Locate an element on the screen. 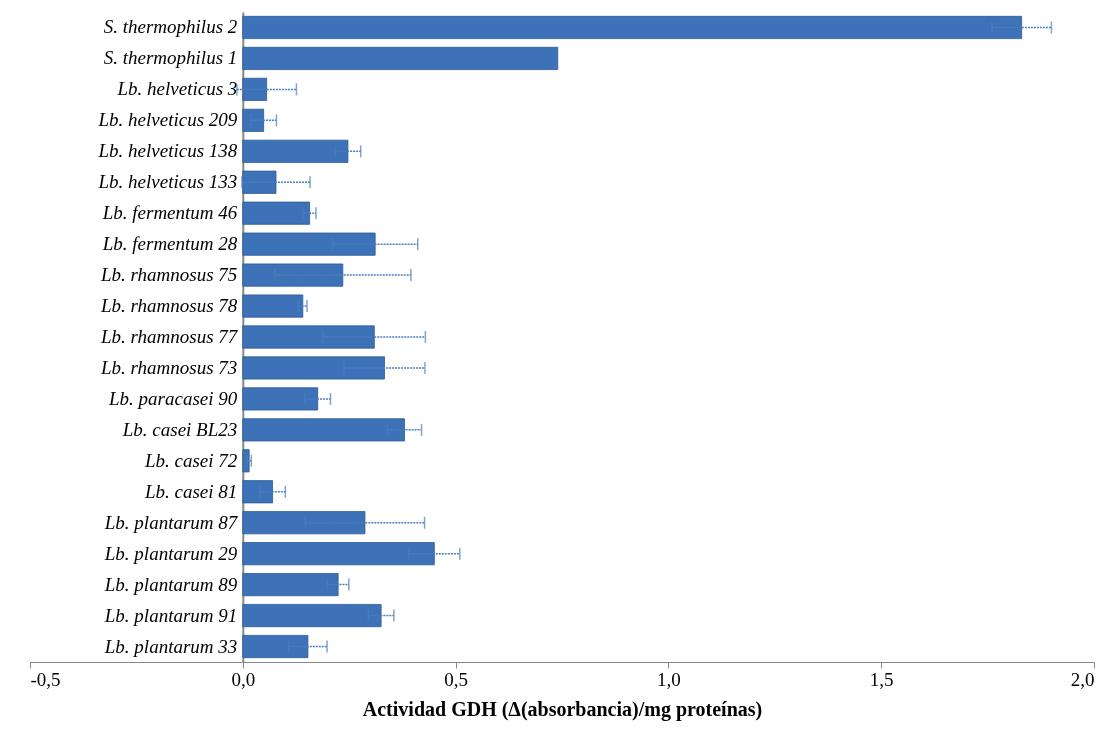 The image size is (1112, 751). x-tick-label: 2,0 is located at coordinates (1082, 679).